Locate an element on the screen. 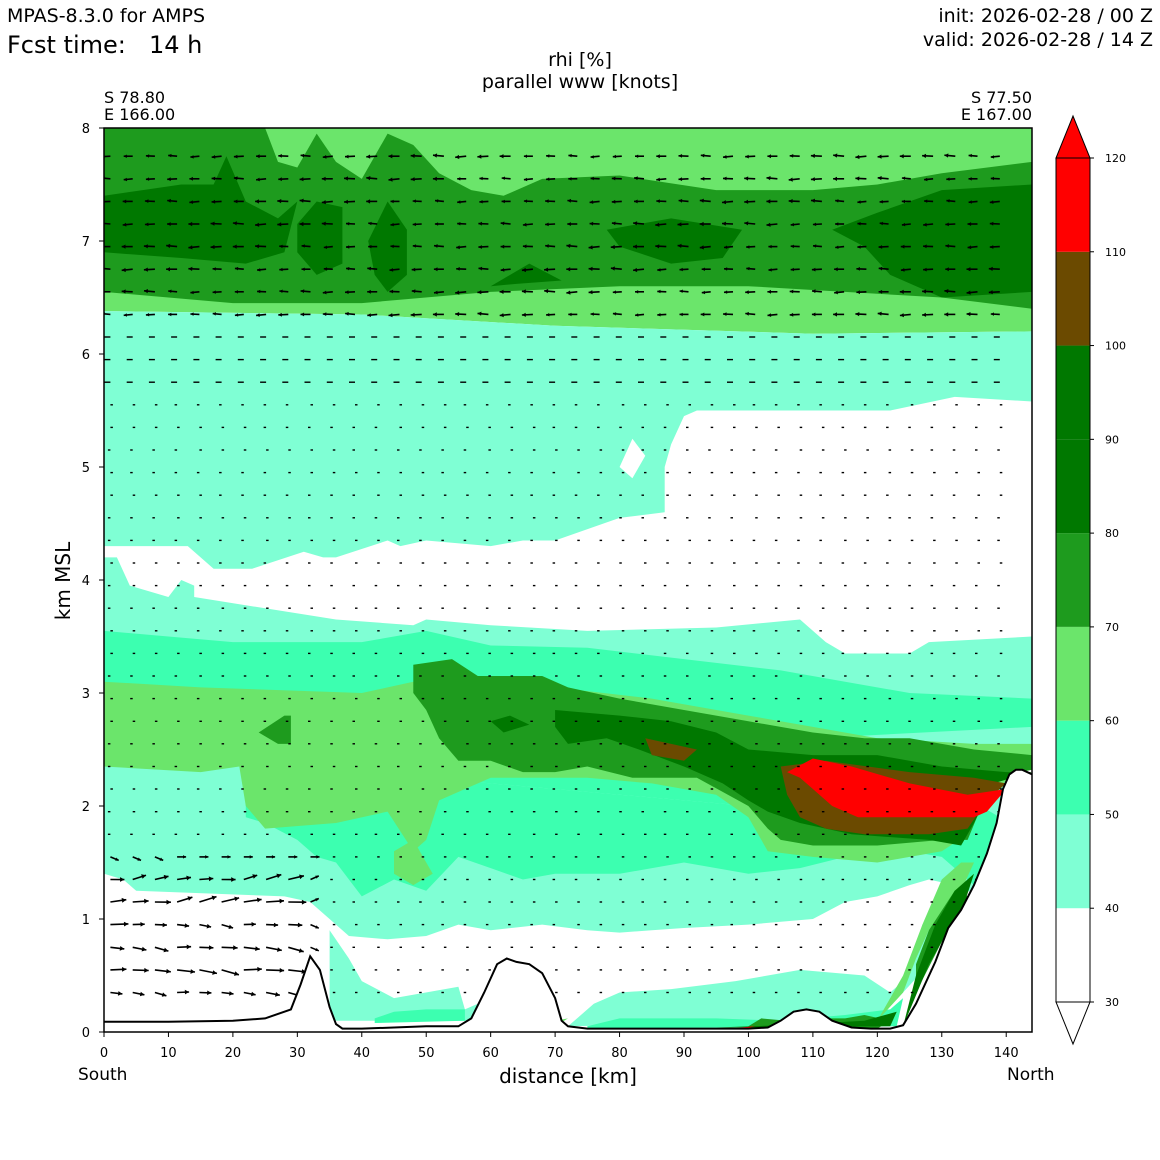  chart-subtitle: parallel www [knots] is located at coordinates (580, 82).